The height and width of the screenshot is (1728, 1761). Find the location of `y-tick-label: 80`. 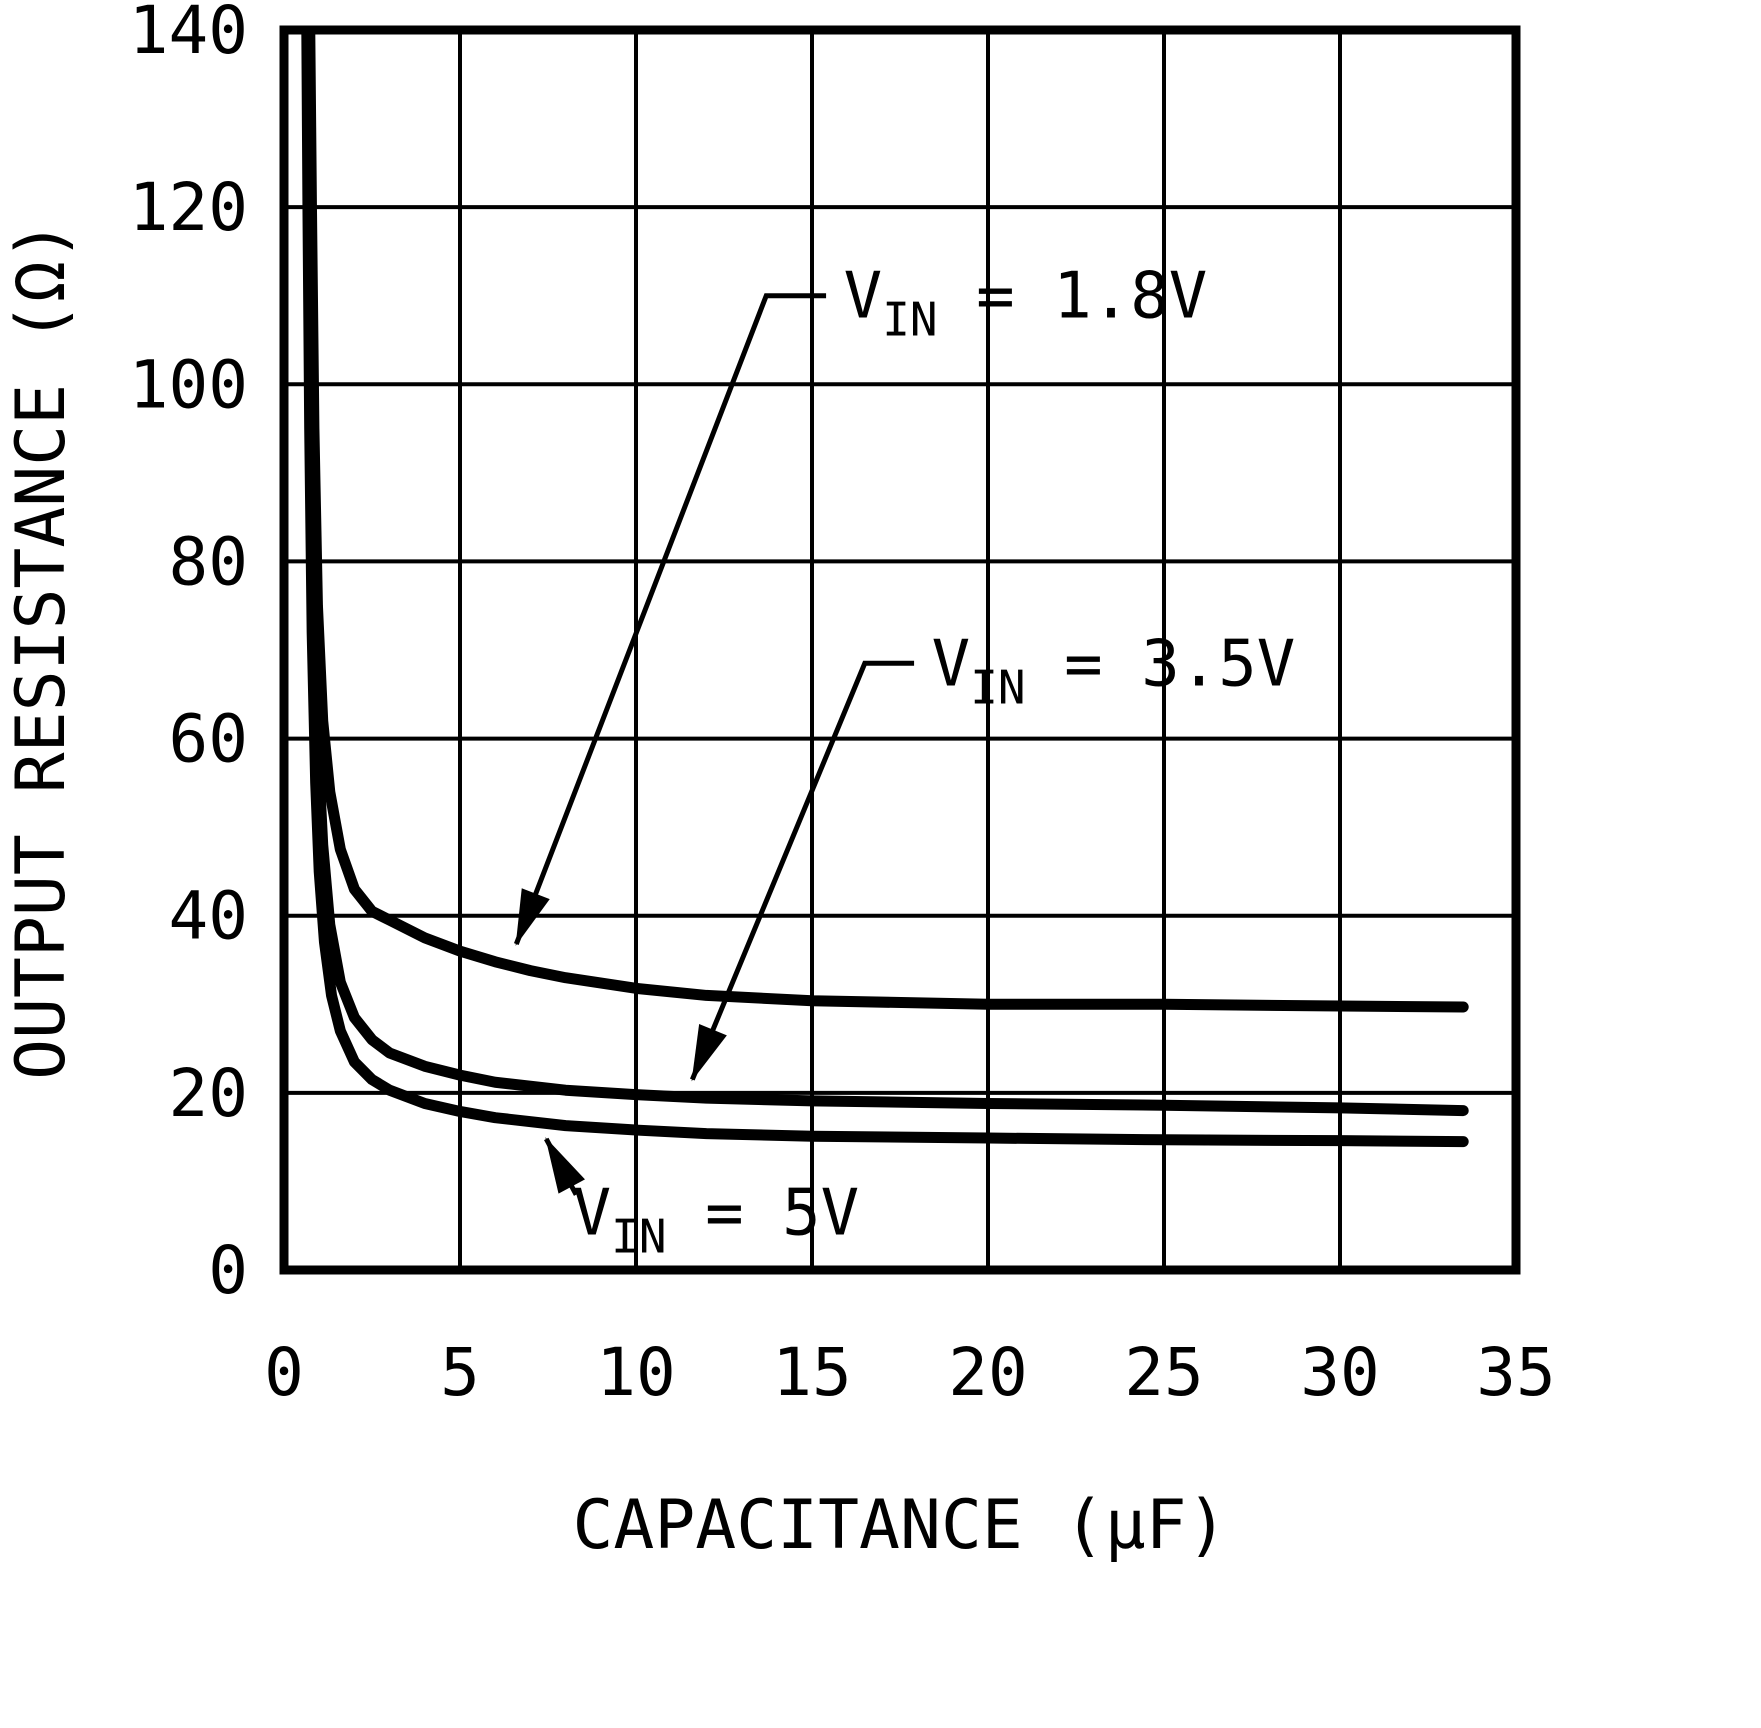

y-tick-label: 80 is located at coordinates (208, 561).